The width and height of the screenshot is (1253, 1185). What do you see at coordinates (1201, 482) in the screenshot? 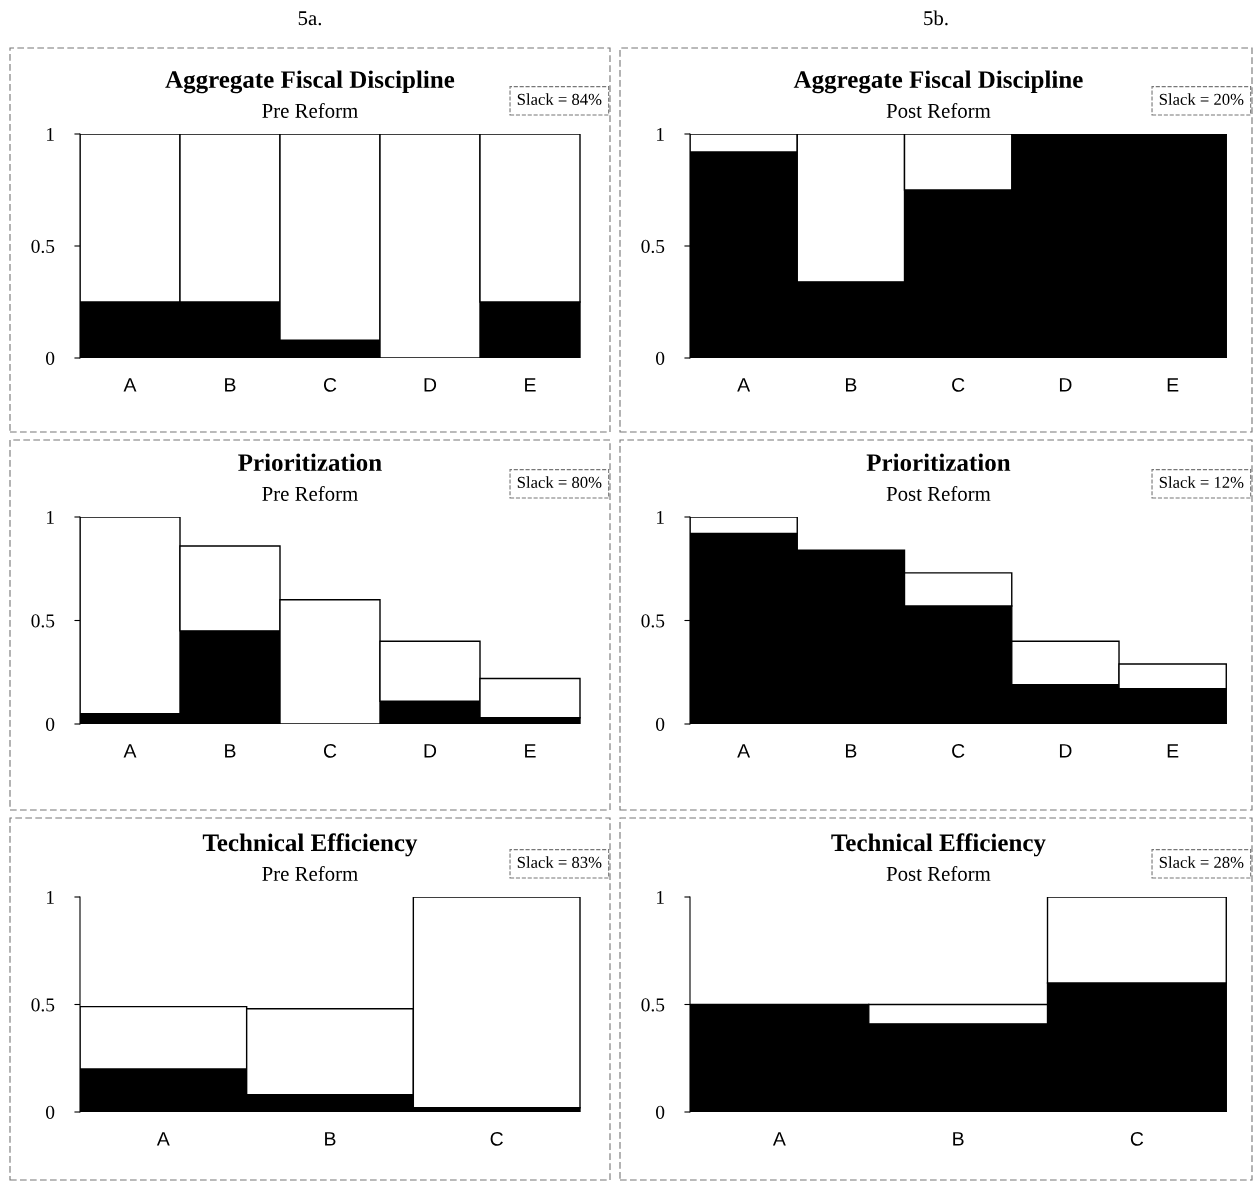
I see `text: Slack = 12%` at bounding box center [1201, 482].